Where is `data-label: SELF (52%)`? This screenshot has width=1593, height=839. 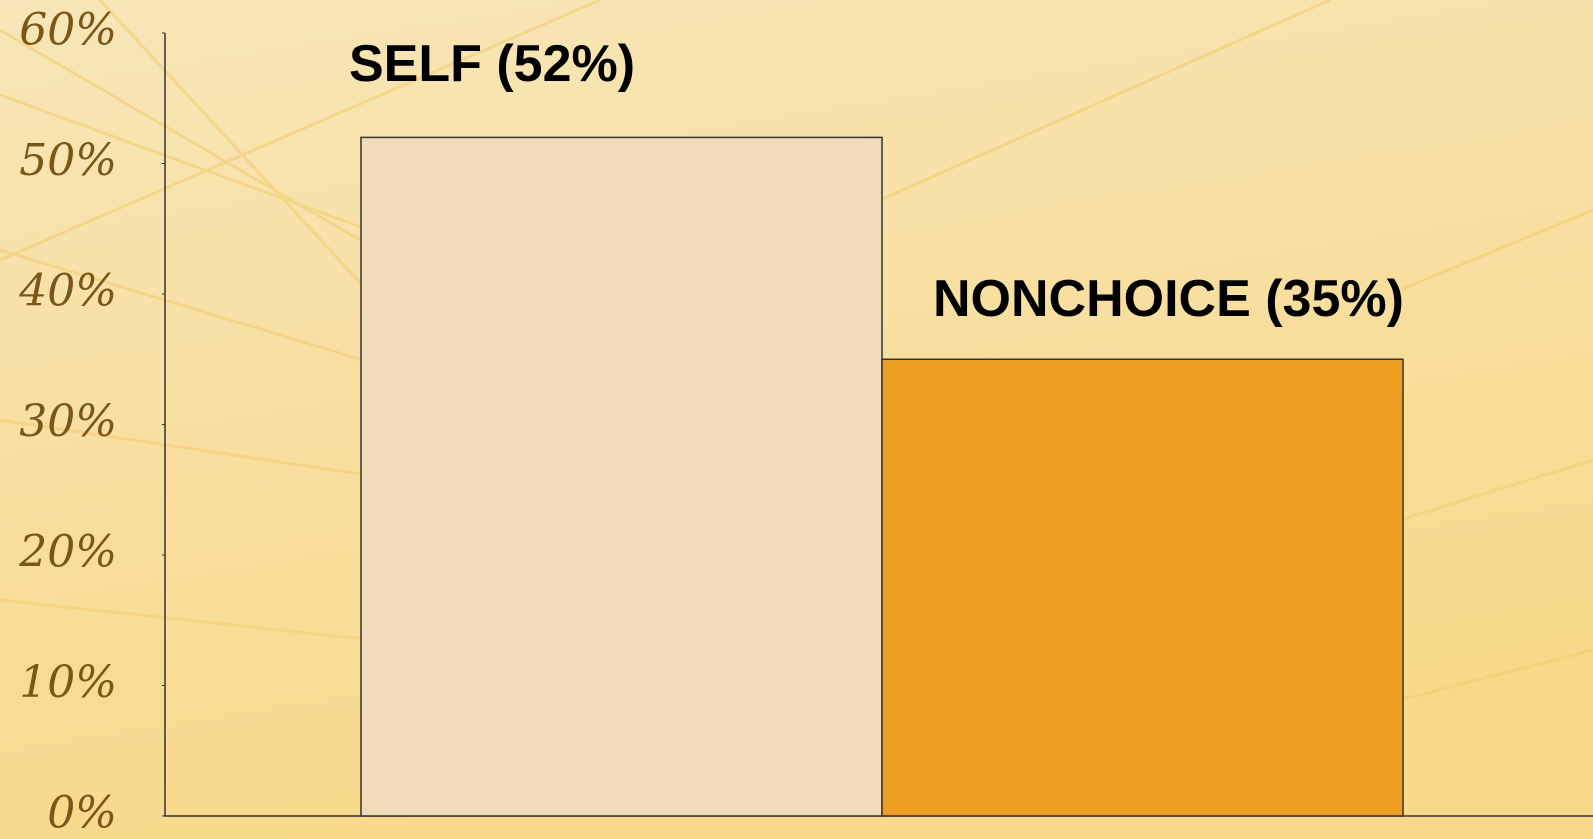
data-label: SELF (52%) is located at coordinates (492, 64).